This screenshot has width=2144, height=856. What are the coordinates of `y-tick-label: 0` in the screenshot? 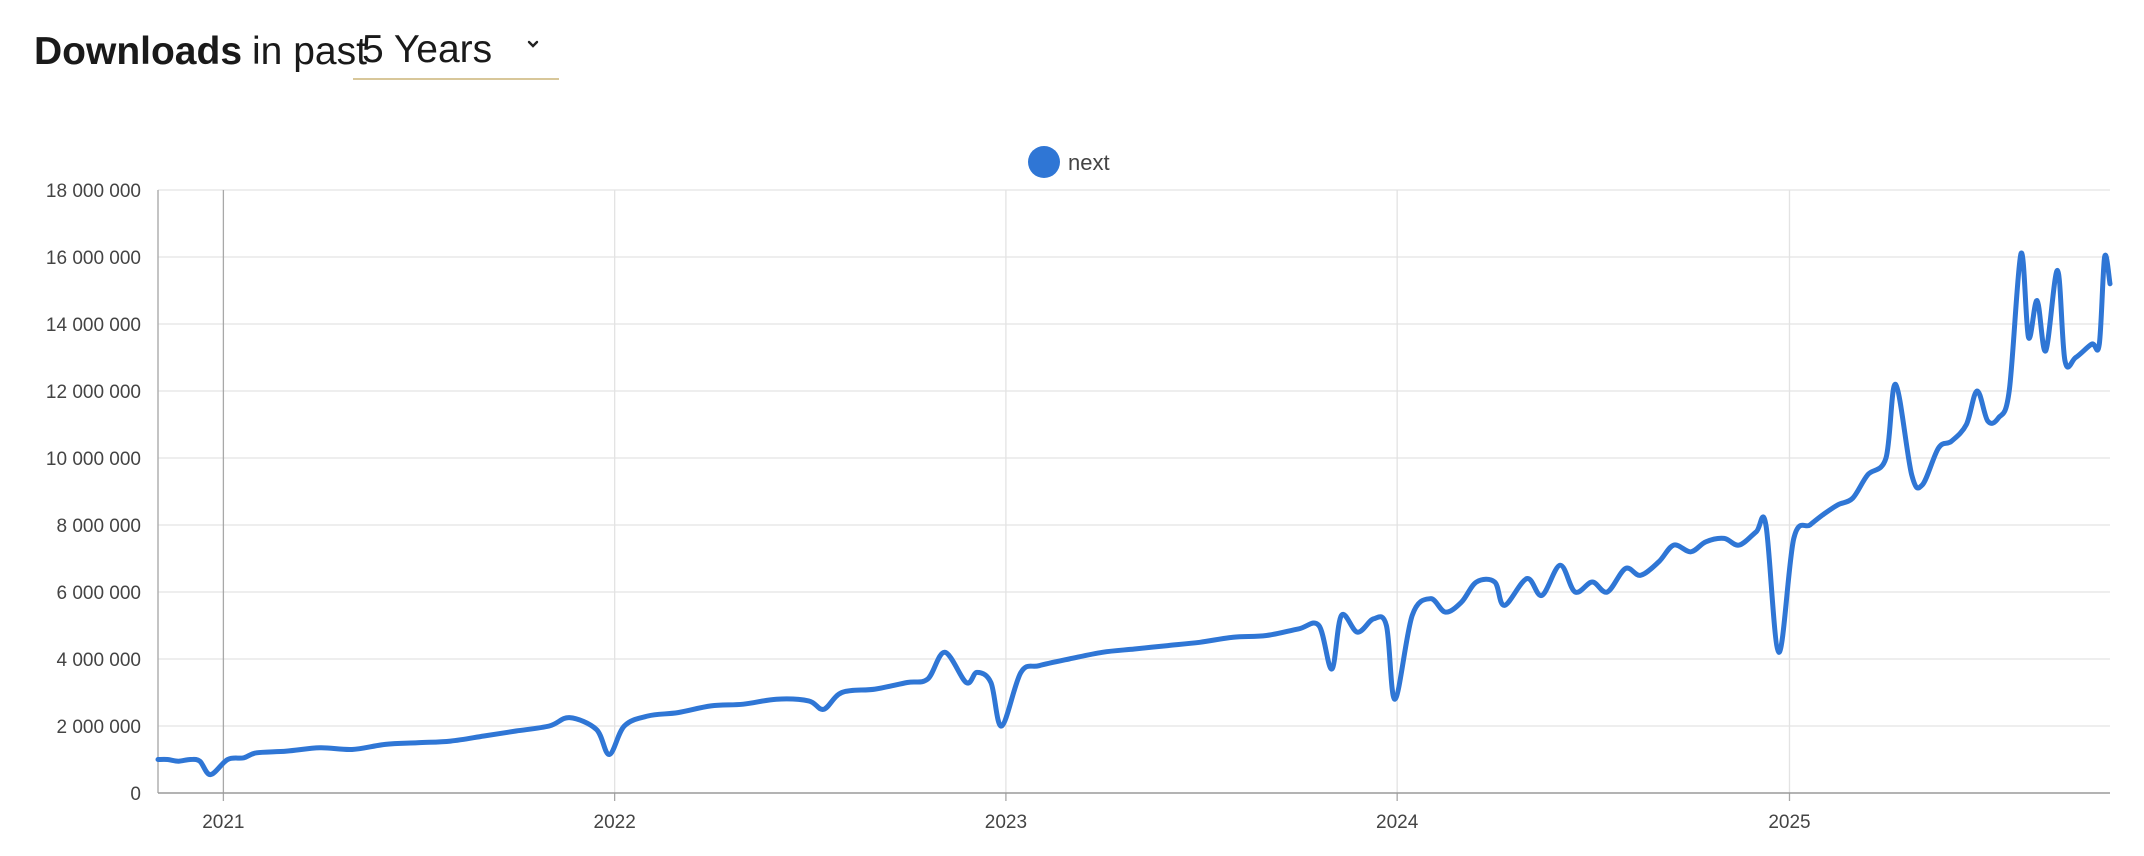 It's located at (135, 794).